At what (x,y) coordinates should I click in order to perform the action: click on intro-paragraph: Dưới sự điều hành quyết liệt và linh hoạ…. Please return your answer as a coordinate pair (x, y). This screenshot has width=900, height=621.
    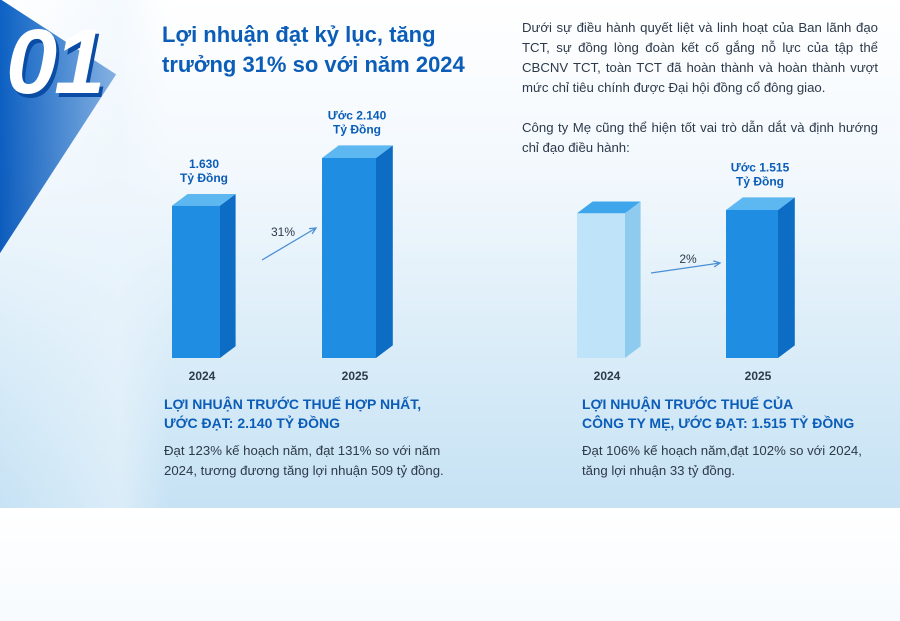
    Looking at the image, I should click on (700, 57).